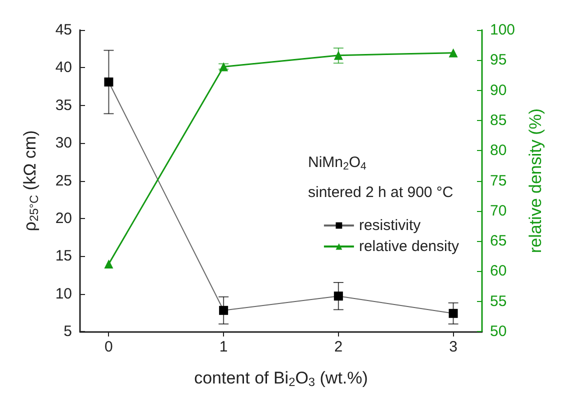 Image resolution: width=562 pixels, height=401 pixels. I want to click on y-tick-label: 20, so click(63, 218).